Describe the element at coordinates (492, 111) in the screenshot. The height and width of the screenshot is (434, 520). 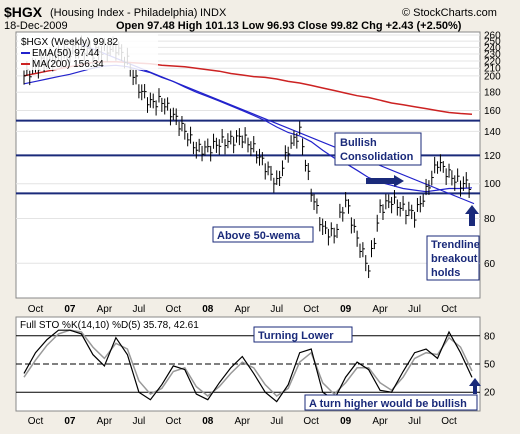
I see `price-axis-label: 160` at that location.